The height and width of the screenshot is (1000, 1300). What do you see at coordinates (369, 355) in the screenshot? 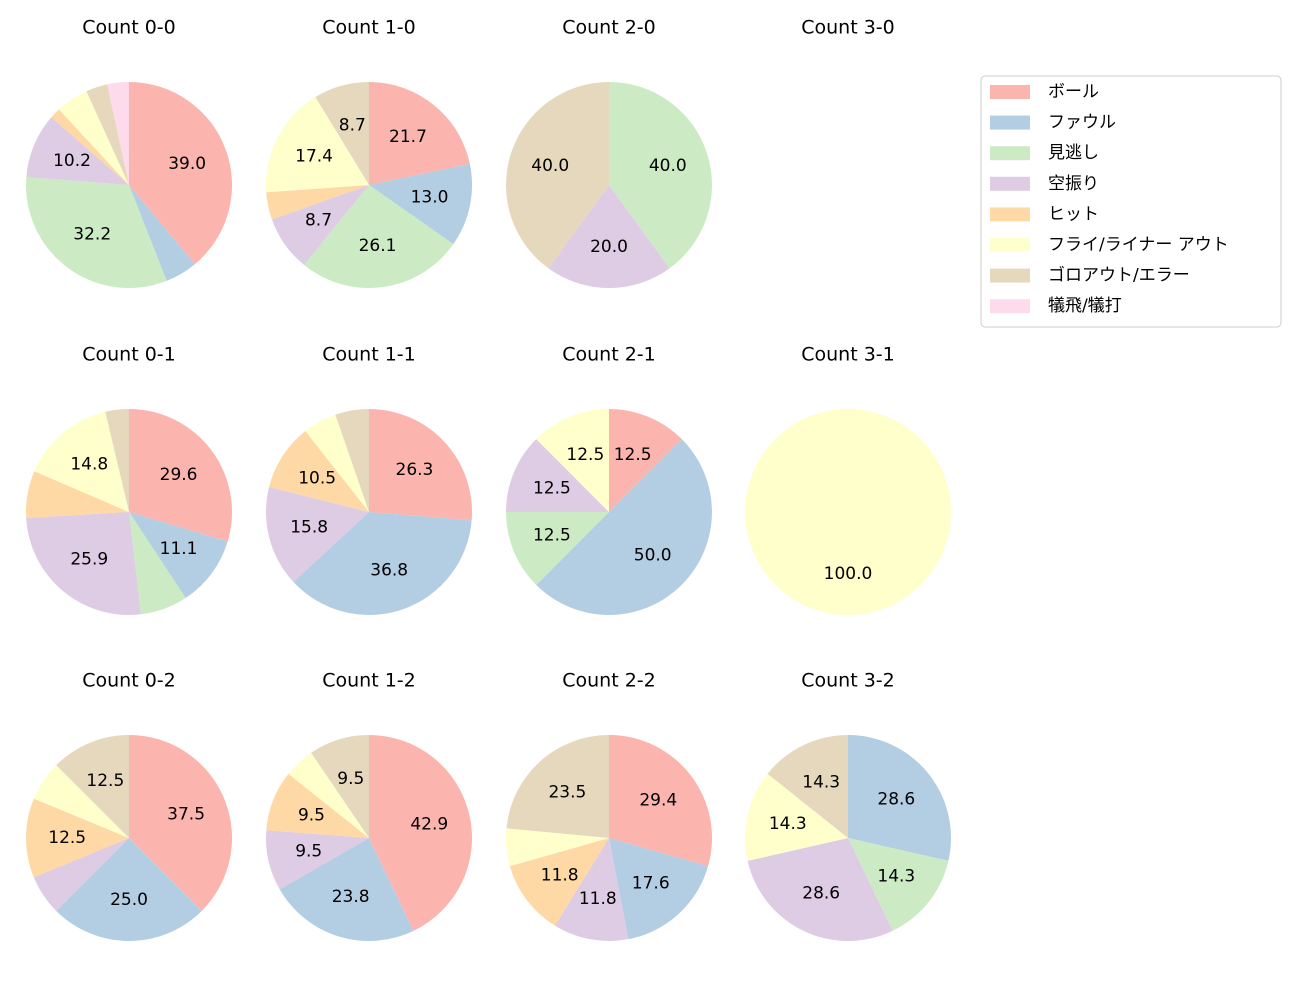
I see `chart-title: Count 1-1` at bounding box center [369, 355].